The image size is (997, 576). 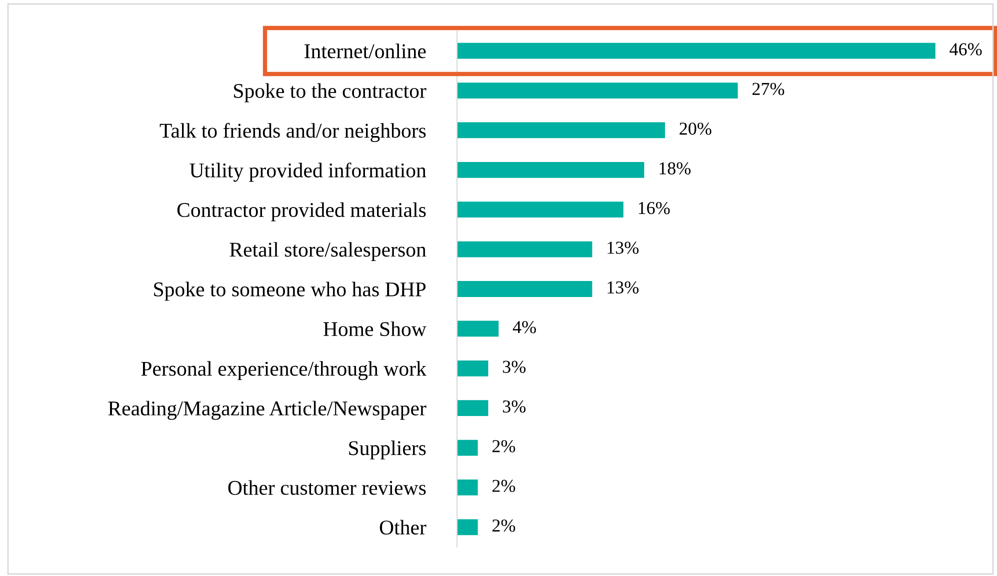 What do you see at coordinates (290, 291) in the screenshot?
I see `y-tick-label: Spoke to someone who has DHP` at bounding box center [290, 291].